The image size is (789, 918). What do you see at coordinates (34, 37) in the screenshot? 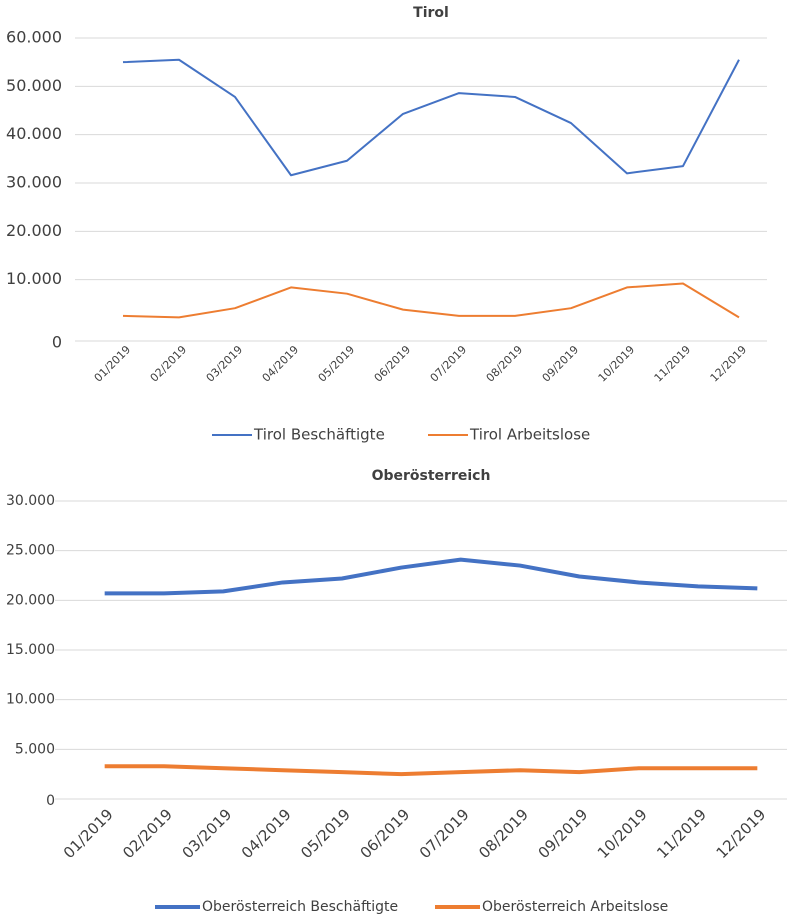
I see `y-tick-label: 60.000` at bounding box center [34, 37].